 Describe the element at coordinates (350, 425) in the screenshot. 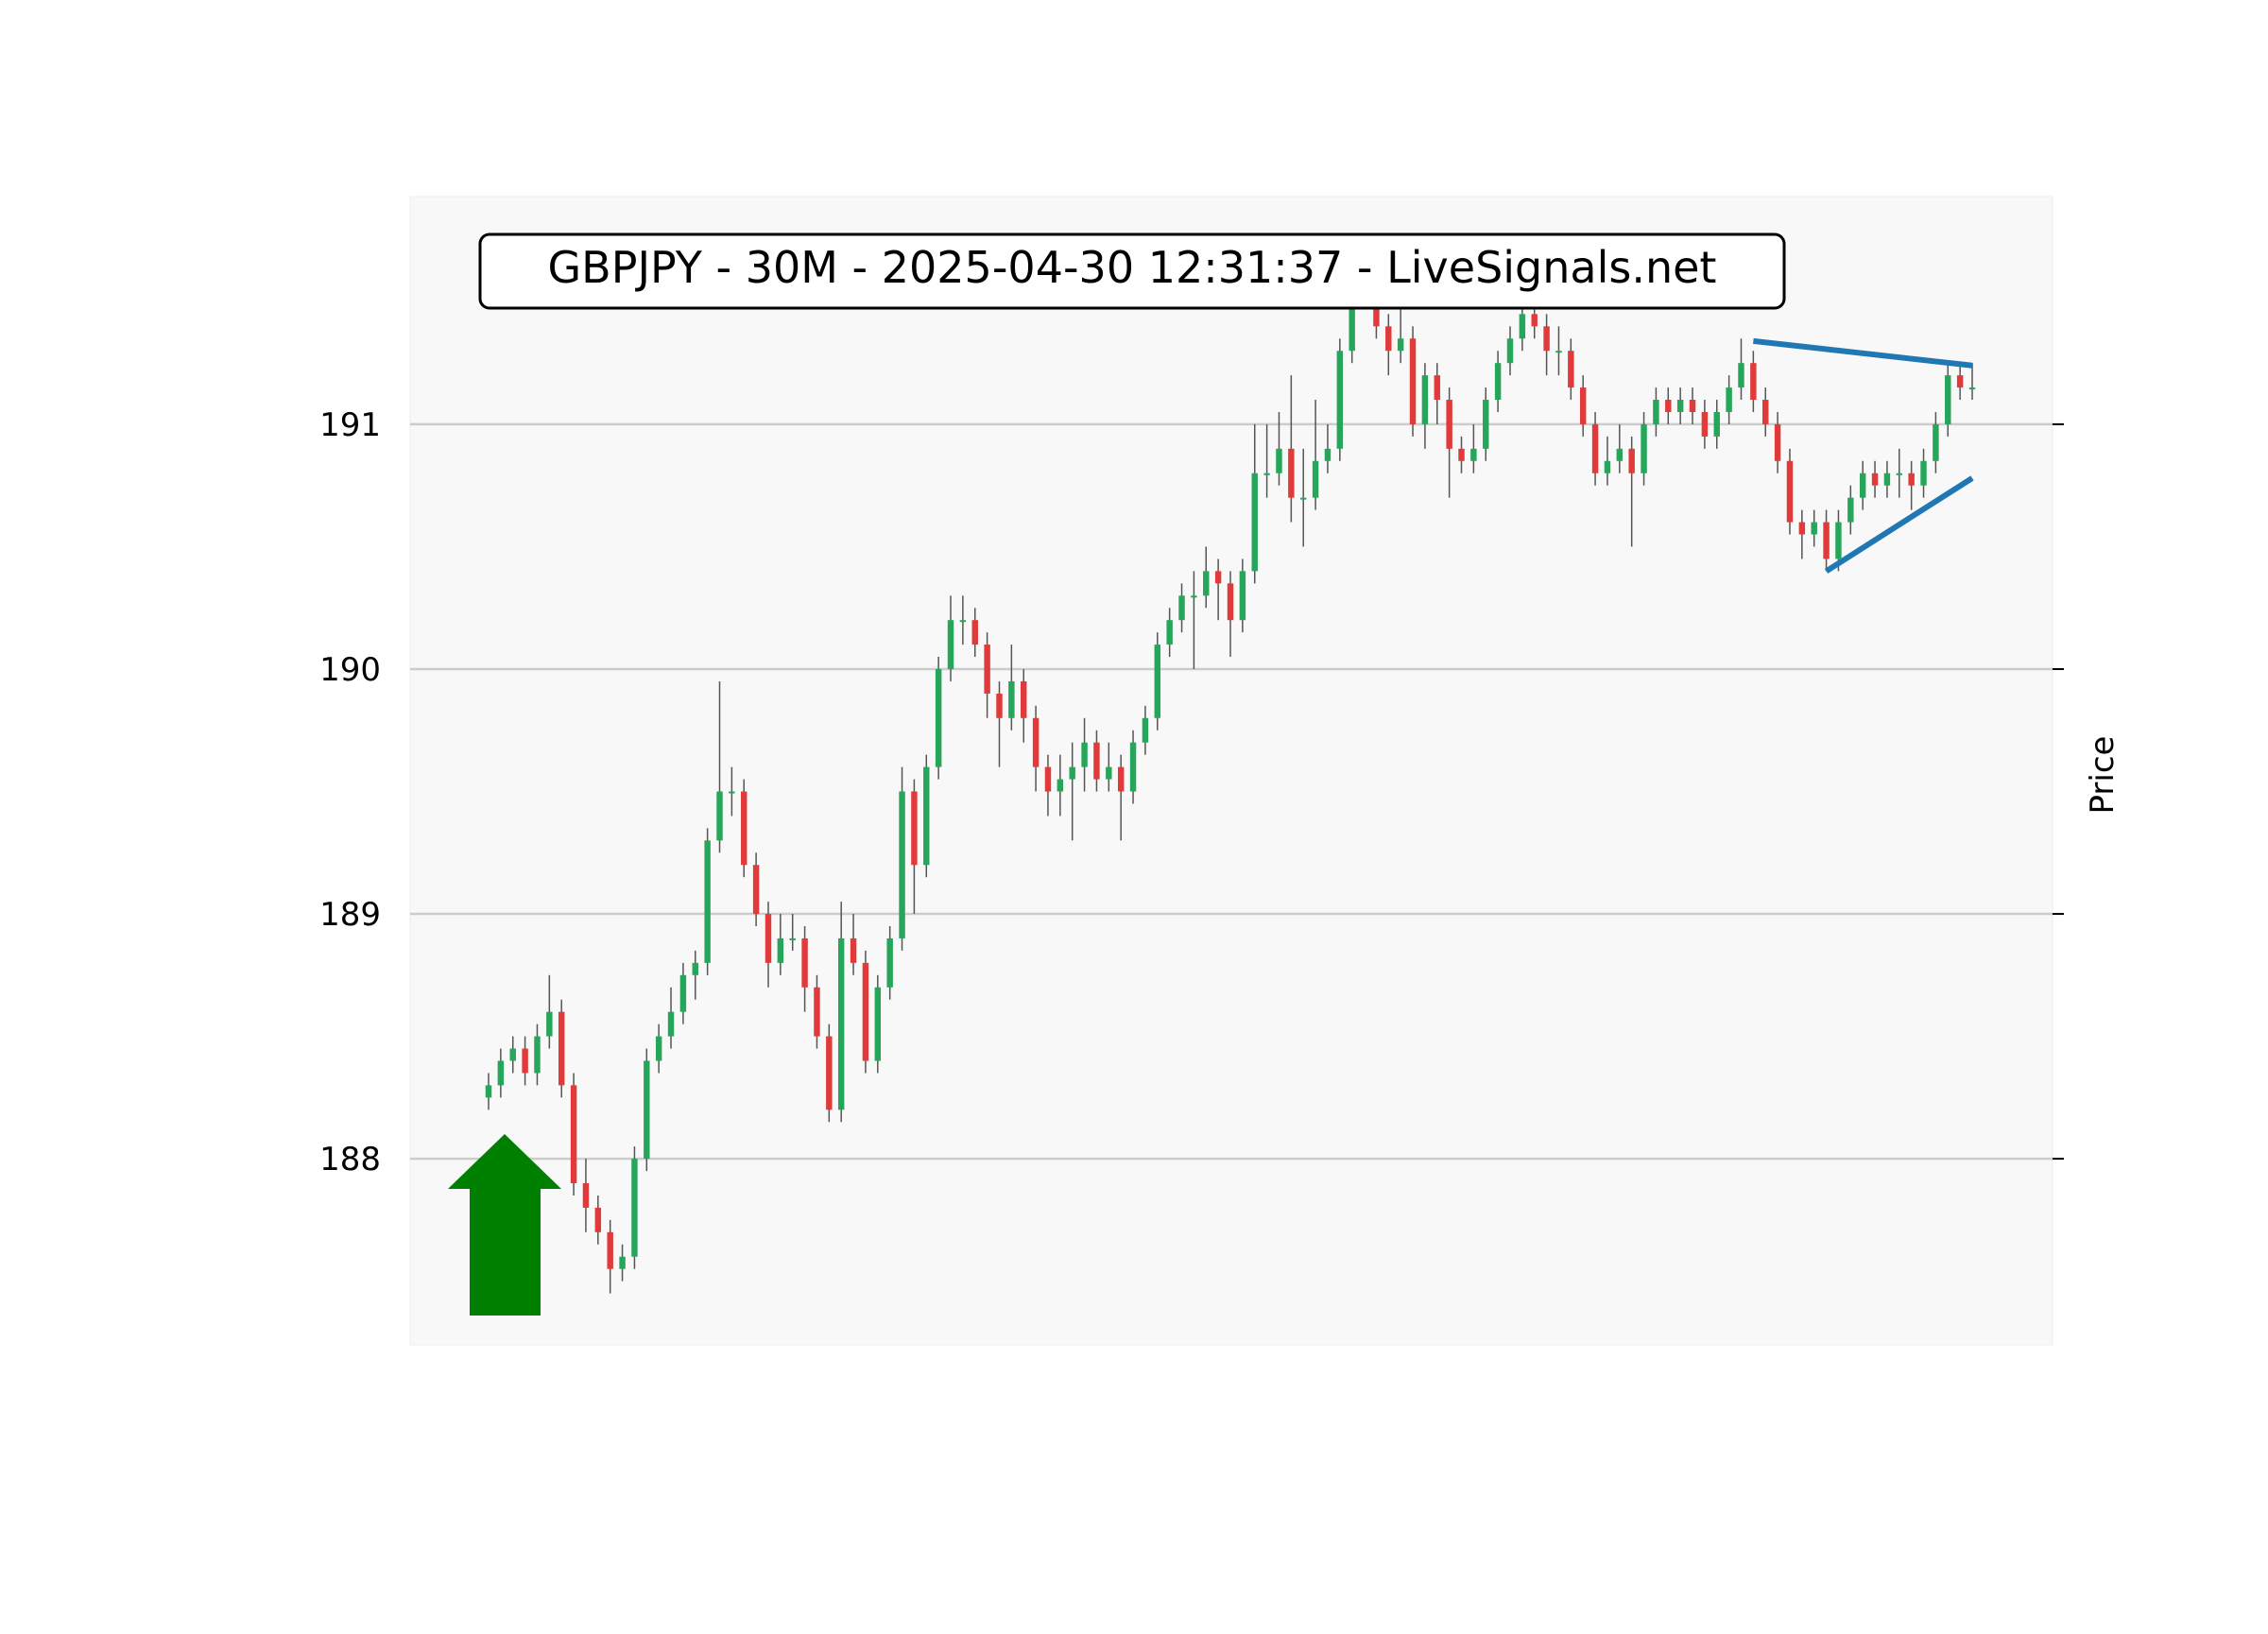

I see `y-tick-label: 191` at that location.